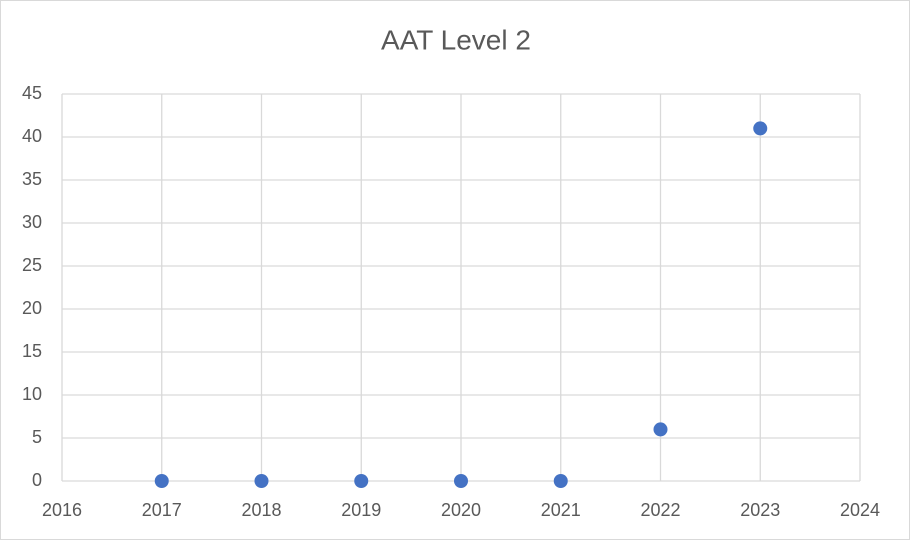 Image resolution: width=911 pixels, height=541 pixels. I want to click on y-tick-label: 45, so click(32, 93).